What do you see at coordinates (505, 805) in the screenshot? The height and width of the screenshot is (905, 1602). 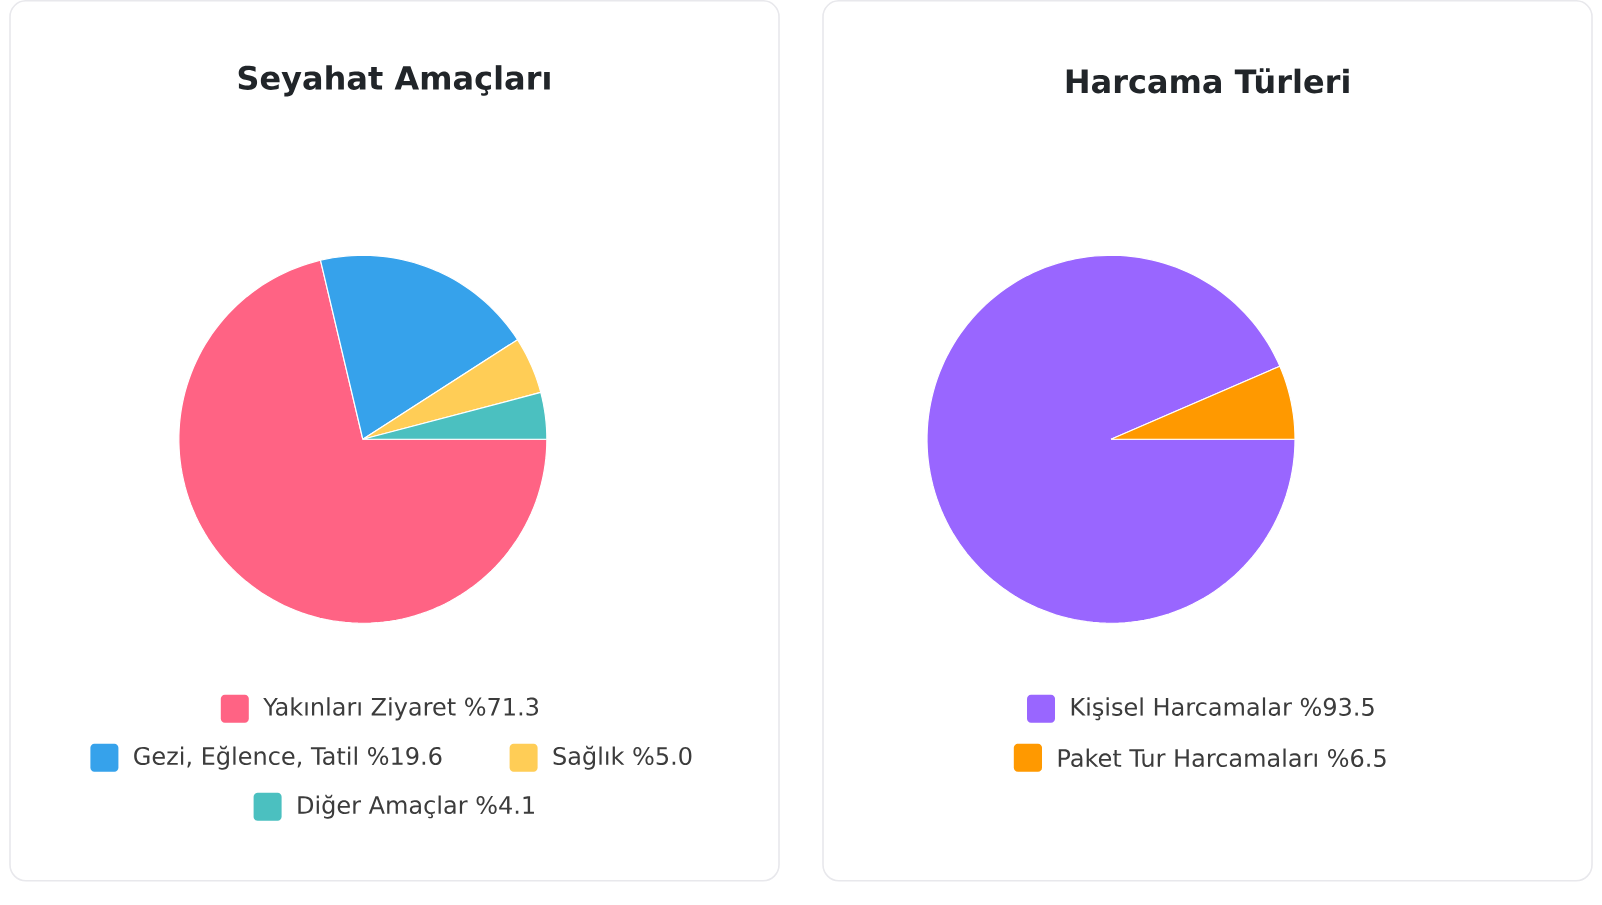 I see `data-label: %4.1` at bounding box center [505, 805].